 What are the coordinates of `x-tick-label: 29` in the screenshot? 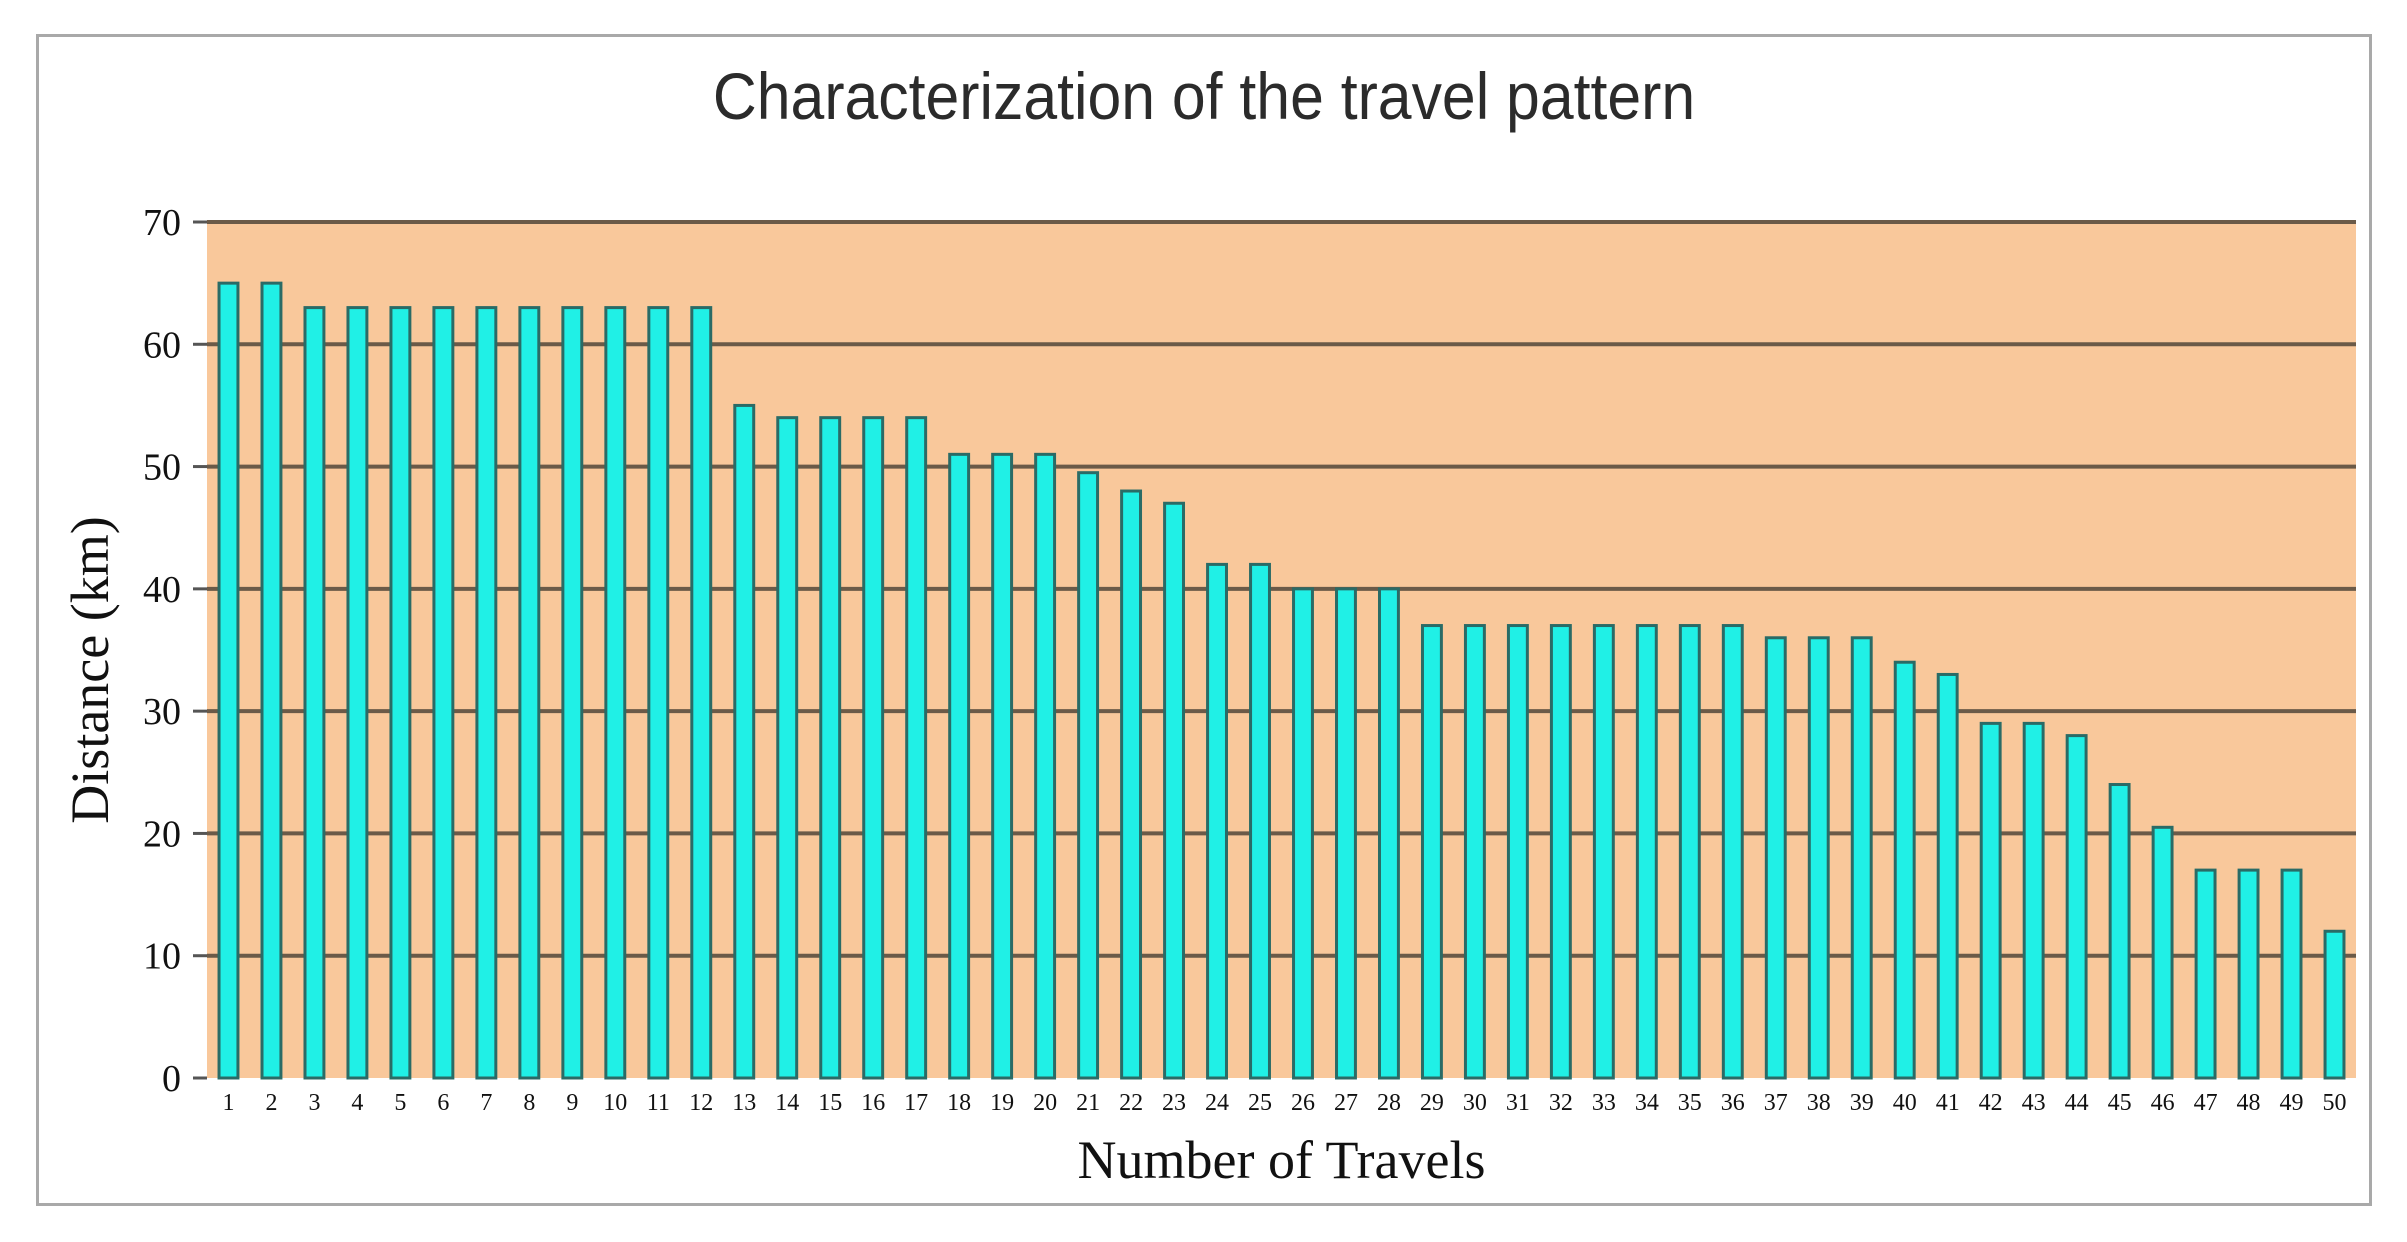 It's located at (1432, 1103).